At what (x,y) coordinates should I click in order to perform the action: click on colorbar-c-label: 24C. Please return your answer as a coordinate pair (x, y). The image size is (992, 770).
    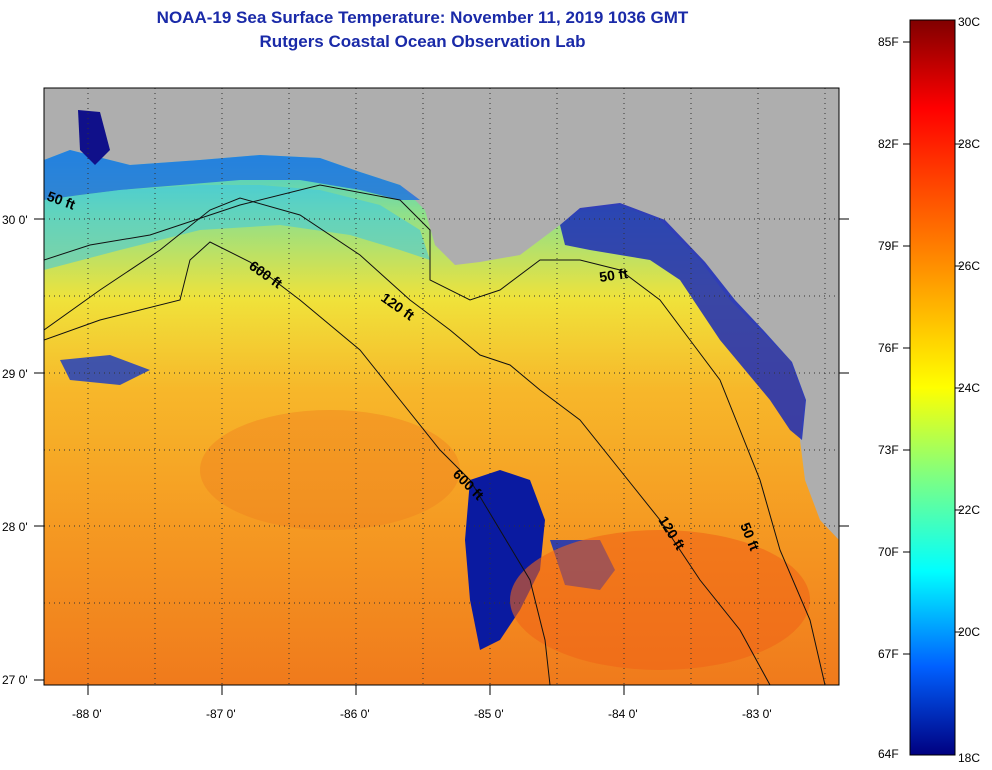
    Looking at the image, I should click on (969, 388).